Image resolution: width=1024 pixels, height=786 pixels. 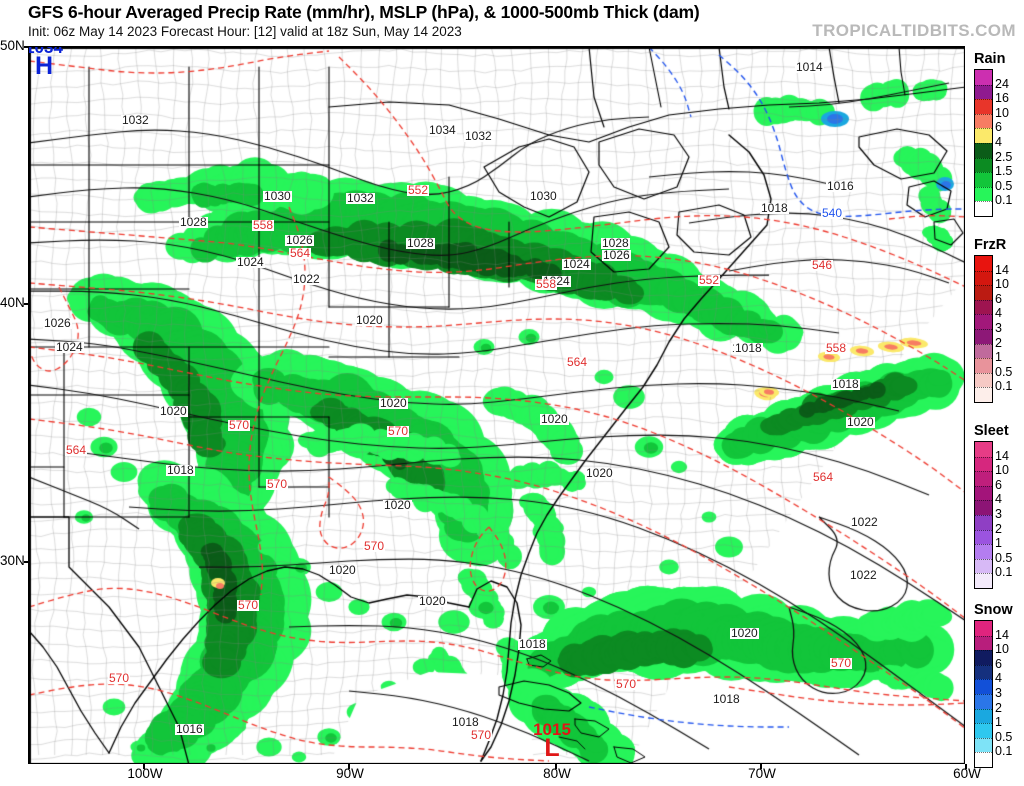 What do you see at coordinates (822, 265) in the screenshot?
I see `contour-label: 546` at bounding box center [822, 265].